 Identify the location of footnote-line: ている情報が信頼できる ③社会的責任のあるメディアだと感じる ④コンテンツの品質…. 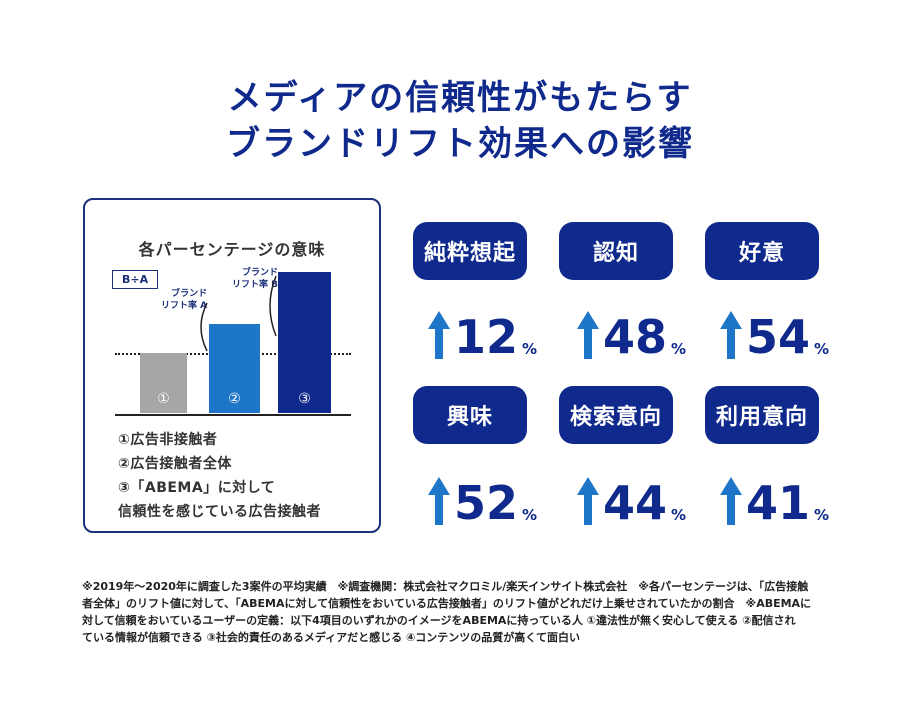
(331, 637).